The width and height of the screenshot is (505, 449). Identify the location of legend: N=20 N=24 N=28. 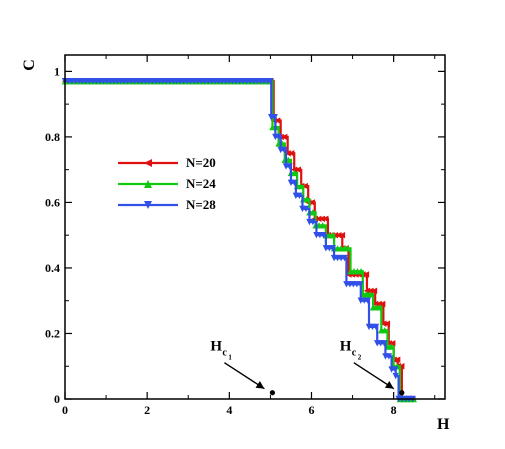
(167, 183).